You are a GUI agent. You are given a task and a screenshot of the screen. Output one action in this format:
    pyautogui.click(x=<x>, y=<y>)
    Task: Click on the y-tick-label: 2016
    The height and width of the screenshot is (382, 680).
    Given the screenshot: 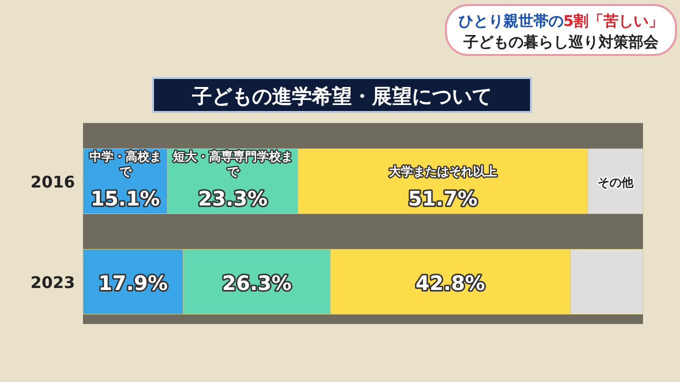 What is the action you would take?
    pyautogui.click(x=52, y=182)
    